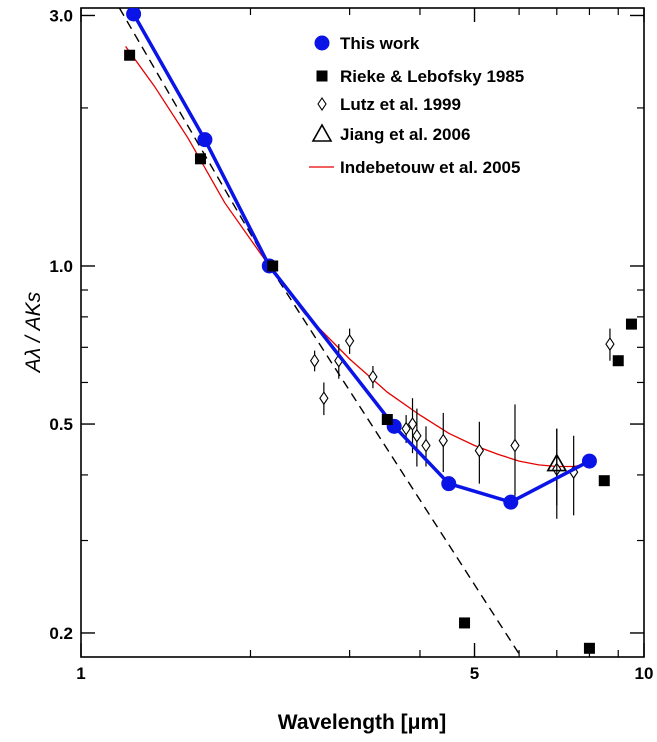 This screenshot has width=657, height=742. What do you see at coordinates (61, 15) in the screenshot?
I see `y-tick-label: 3.0` at bounding box center [61, 15].